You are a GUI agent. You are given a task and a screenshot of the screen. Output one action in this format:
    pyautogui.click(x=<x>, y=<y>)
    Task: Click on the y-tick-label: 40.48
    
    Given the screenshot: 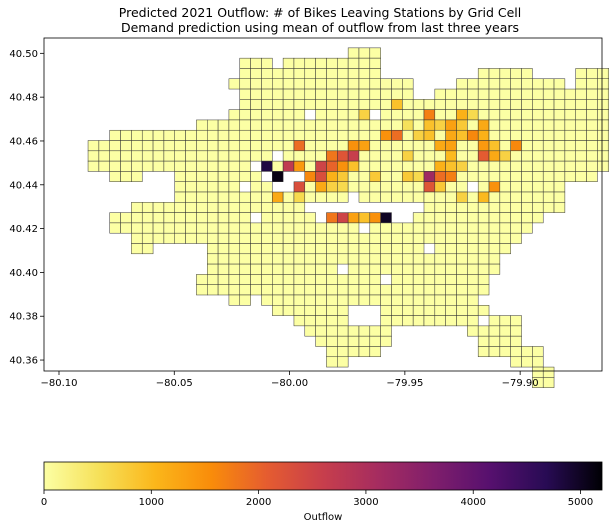 What is the action you would take?
    pyautogui.click(x=23, y=98)
    